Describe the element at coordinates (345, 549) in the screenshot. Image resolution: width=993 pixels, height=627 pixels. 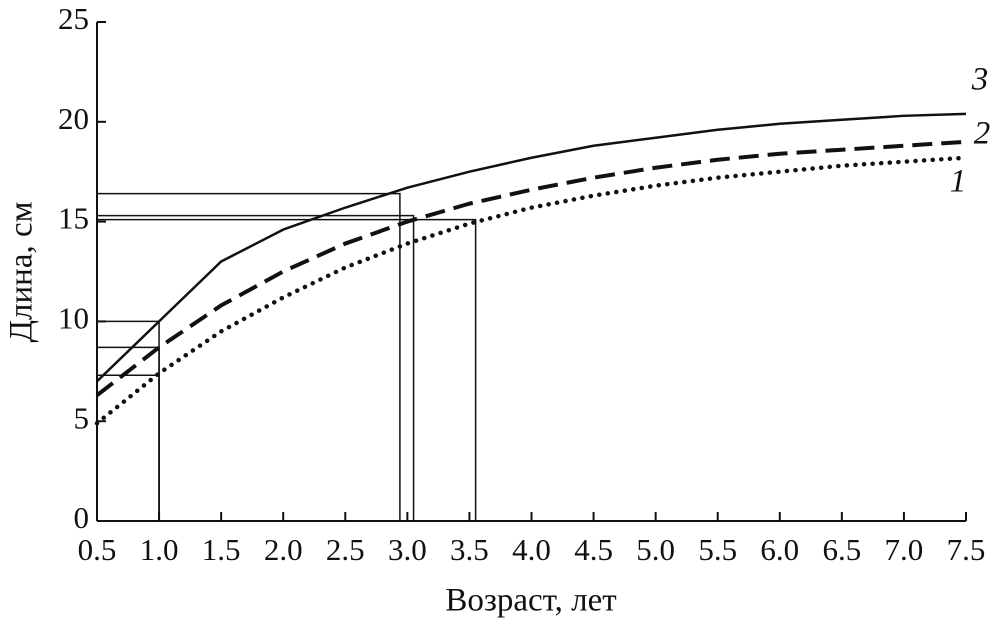
I see `x-tick-label: 2.5` at that location.